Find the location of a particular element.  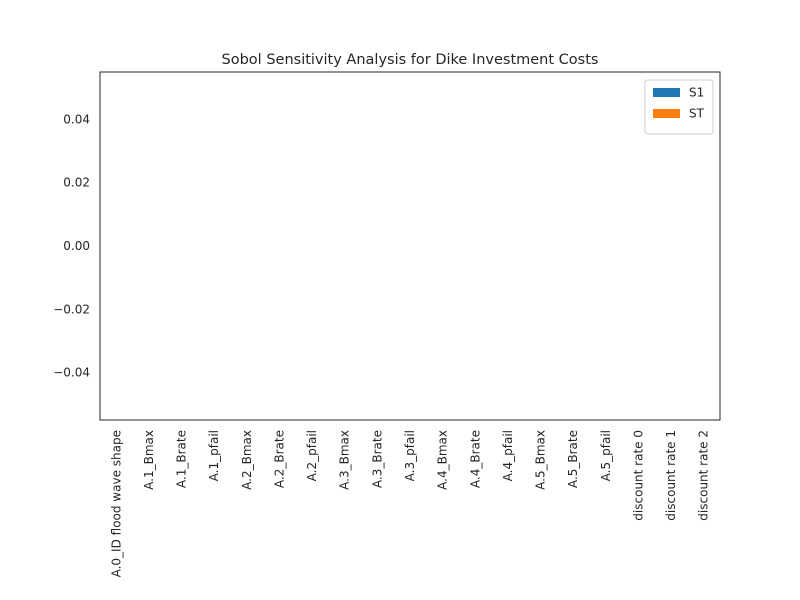

x-tick-label: A.1_pfail is located at coordinates (214, 455).